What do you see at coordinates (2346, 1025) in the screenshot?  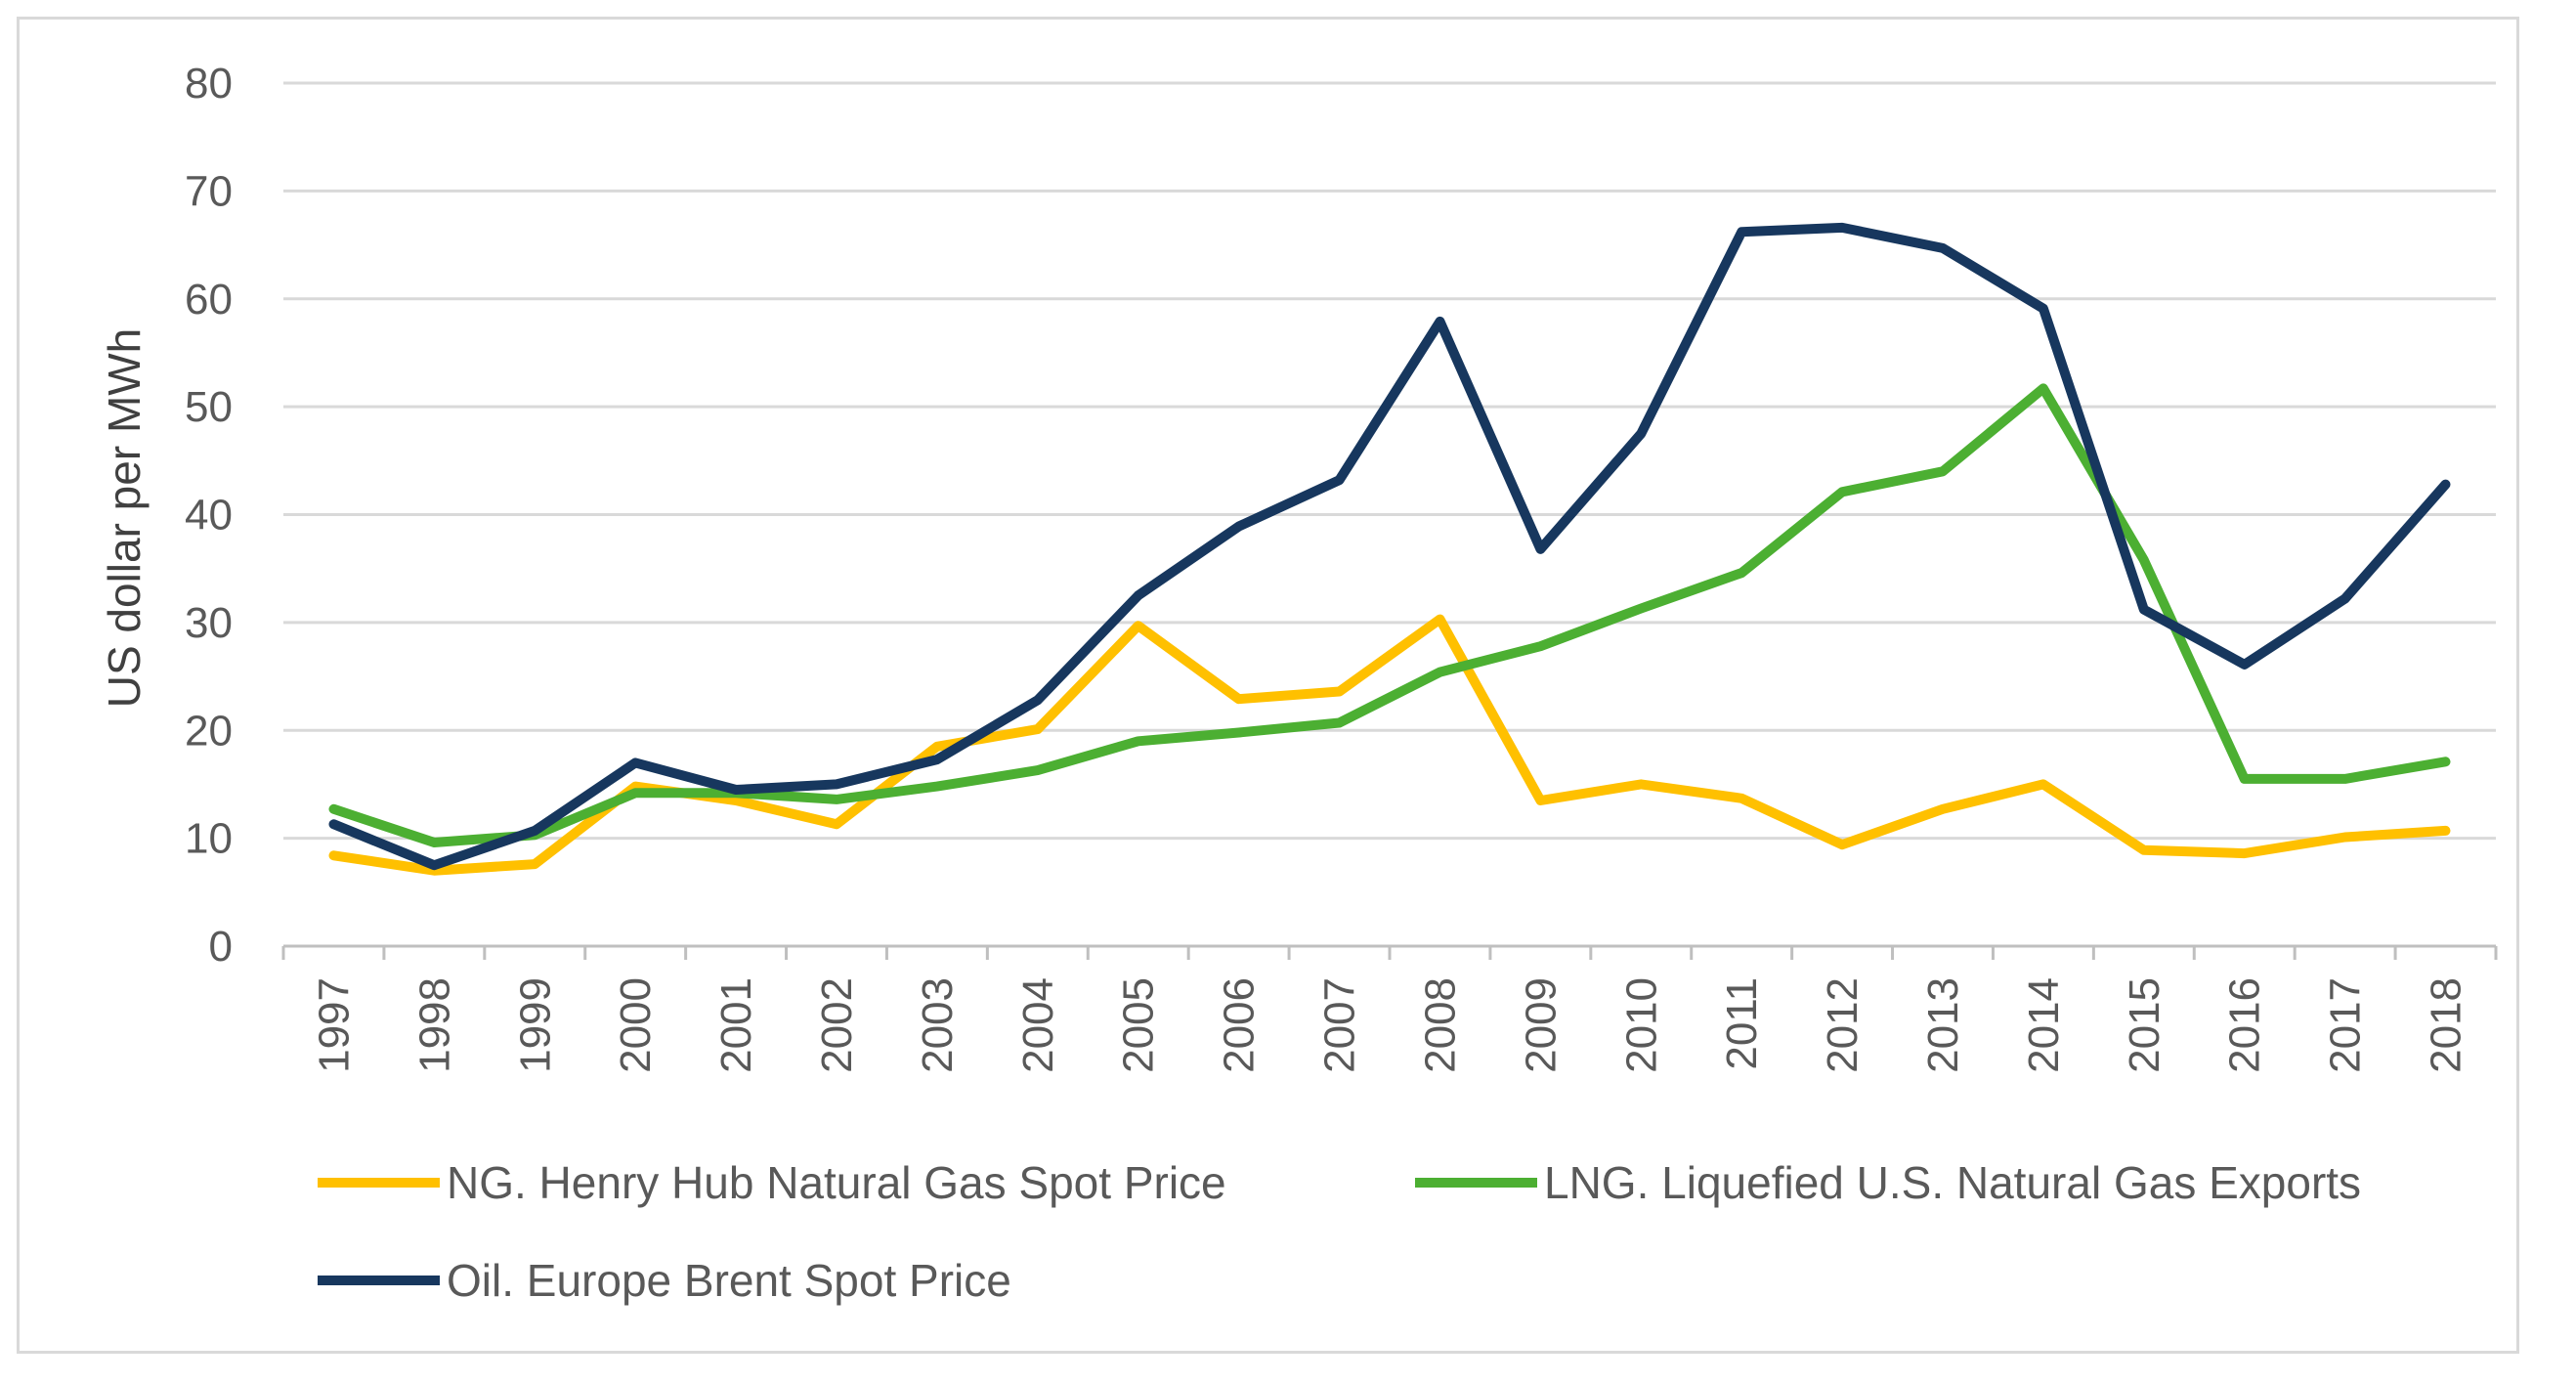 I see `x-tick-label: 2017` at bounding box center [2346, 1025].